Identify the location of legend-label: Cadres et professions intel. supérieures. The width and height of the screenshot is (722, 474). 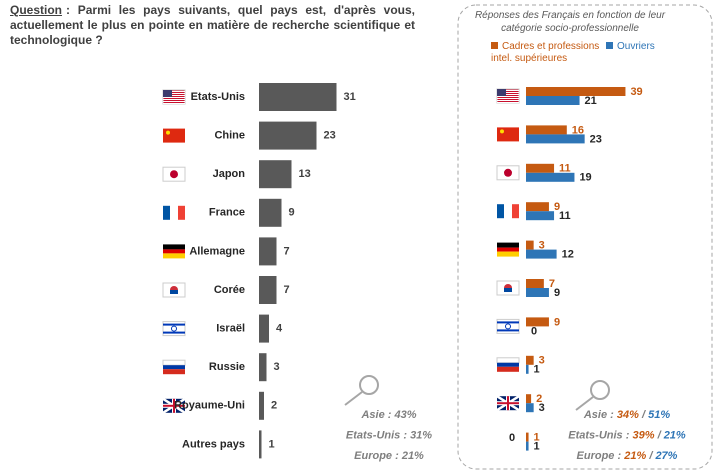
(545, 52).